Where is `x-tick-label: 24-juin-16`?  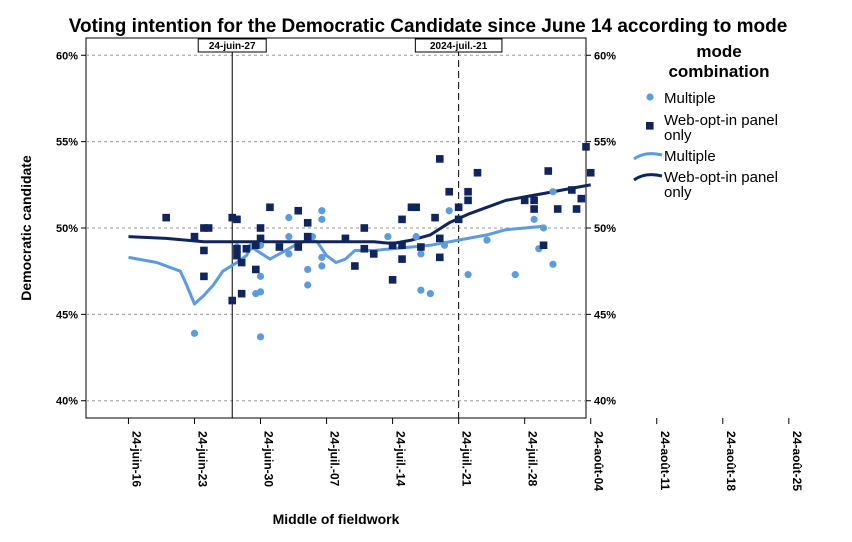 x-tick-label: 24-juin-16 is located at coordinates (136, 459).